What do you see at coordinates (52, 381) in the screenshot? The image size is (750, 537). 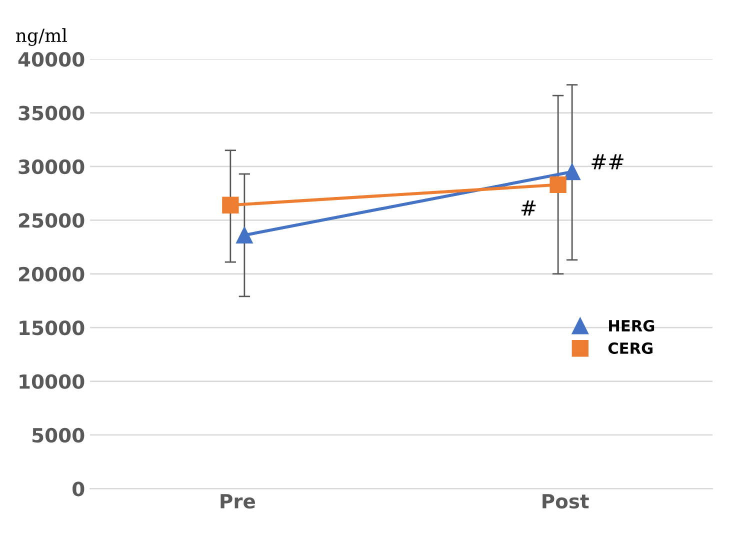 I see `y-tick-label: 10000` at bounding box center [52, 381].